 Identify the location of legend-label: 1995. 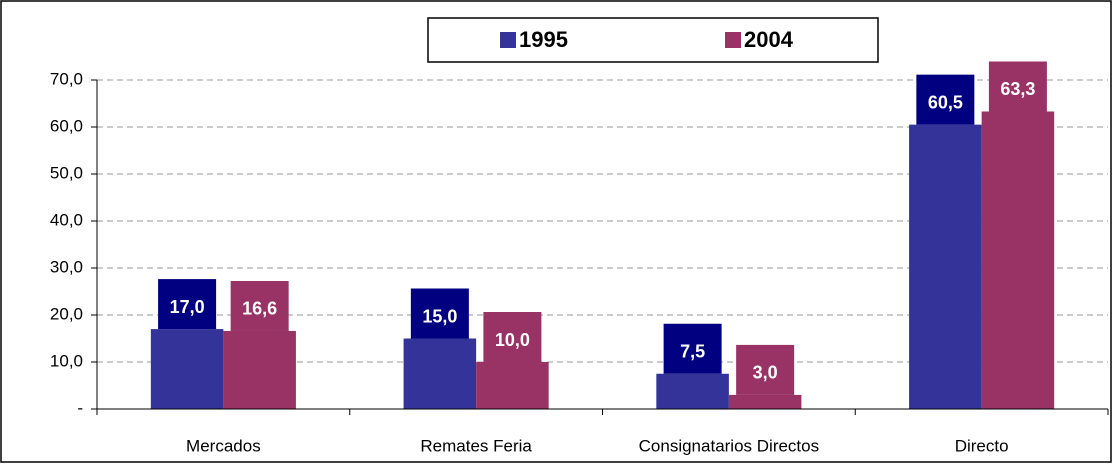
(543, 39).